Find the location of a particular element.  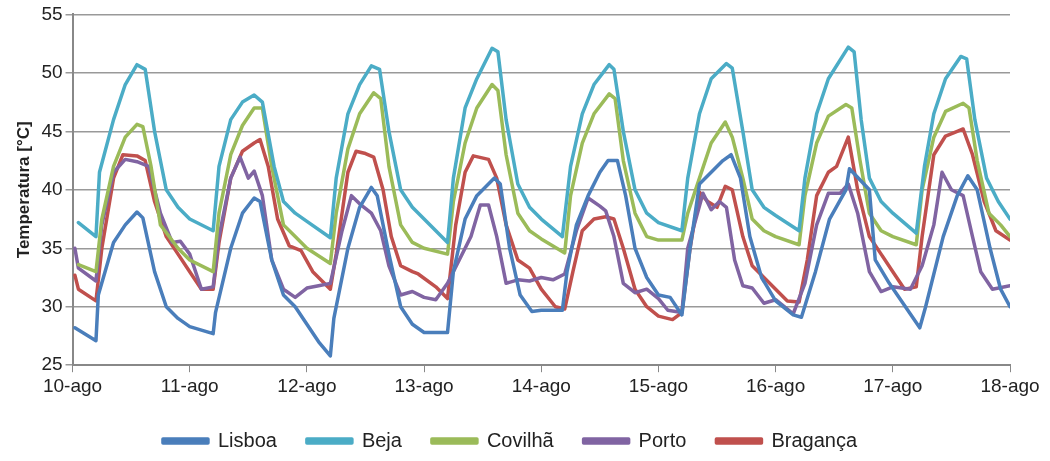

x-tick-label: 17-ago is located at coordinates (893, 385).